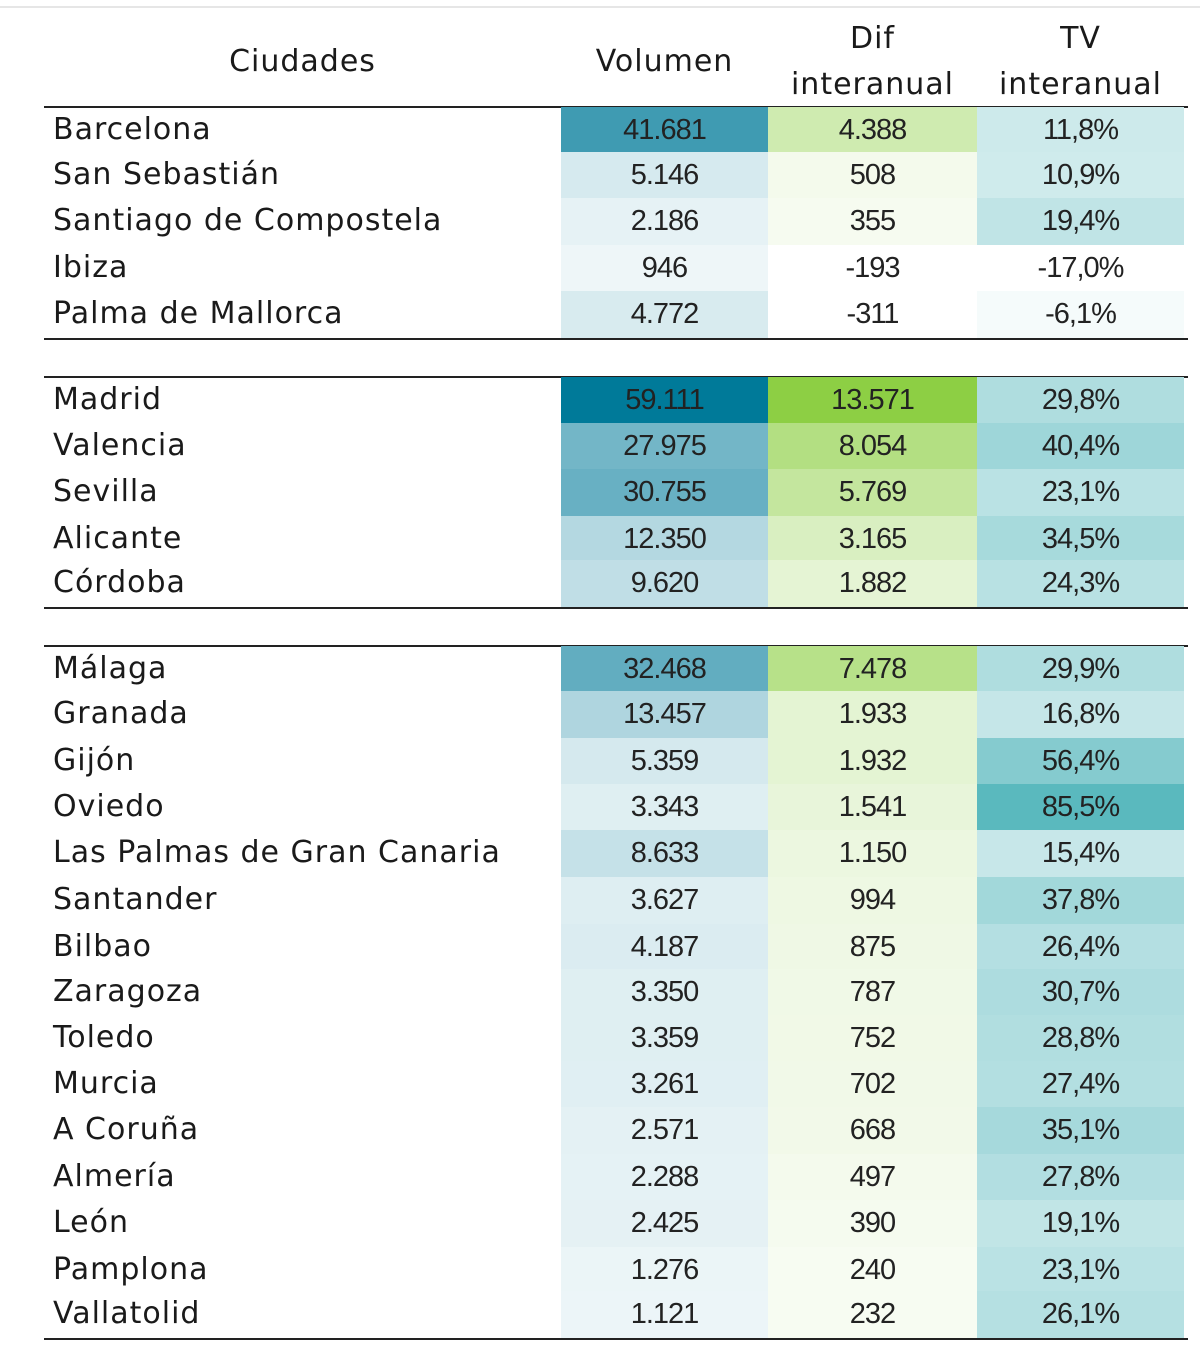 The height and width of the screenshot is (1350, 1200). What do you see at coordinates (664, 853) in the screenshot?
I see `volumen-cell: 8.633` at bounding box center [664, 853].